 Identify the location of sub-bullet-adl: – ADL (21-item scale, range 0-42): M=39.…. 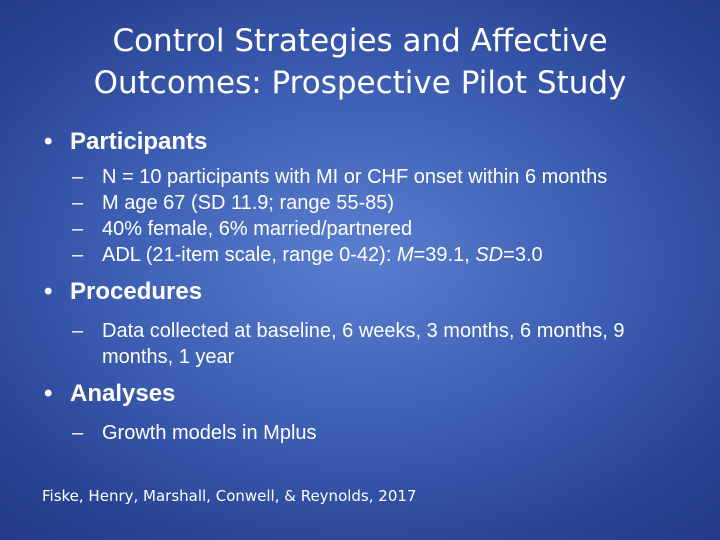
(378, 255).